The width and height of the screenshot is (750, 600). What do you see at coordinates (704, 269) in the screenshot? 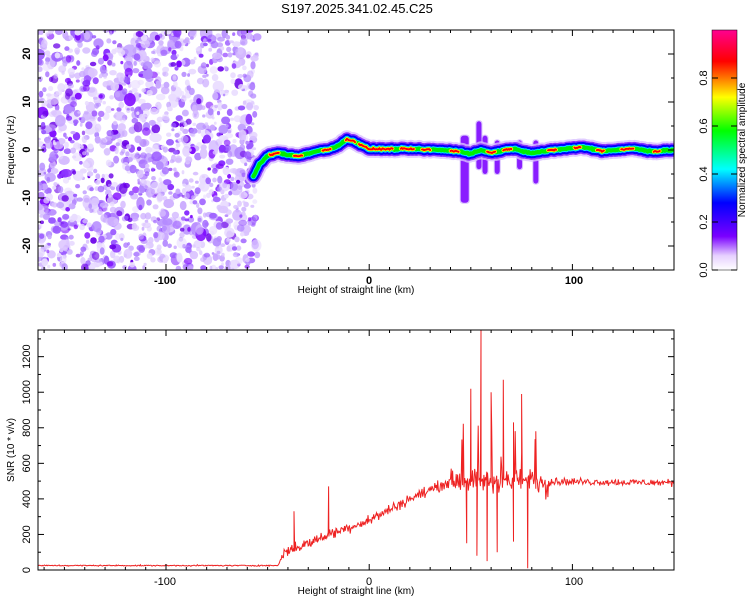
I see `colorbar-tick-label-1: 0.0` at bounding box center [704, 269].